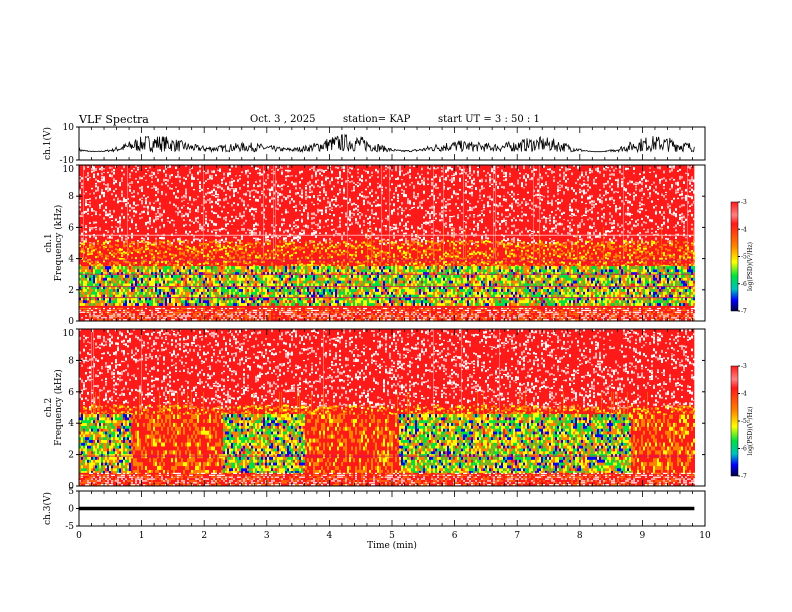 This screenshot has width=792, height=612. I want to click on ch2-spectrogram-colorbar-label-2: -5, so click(744, 421).